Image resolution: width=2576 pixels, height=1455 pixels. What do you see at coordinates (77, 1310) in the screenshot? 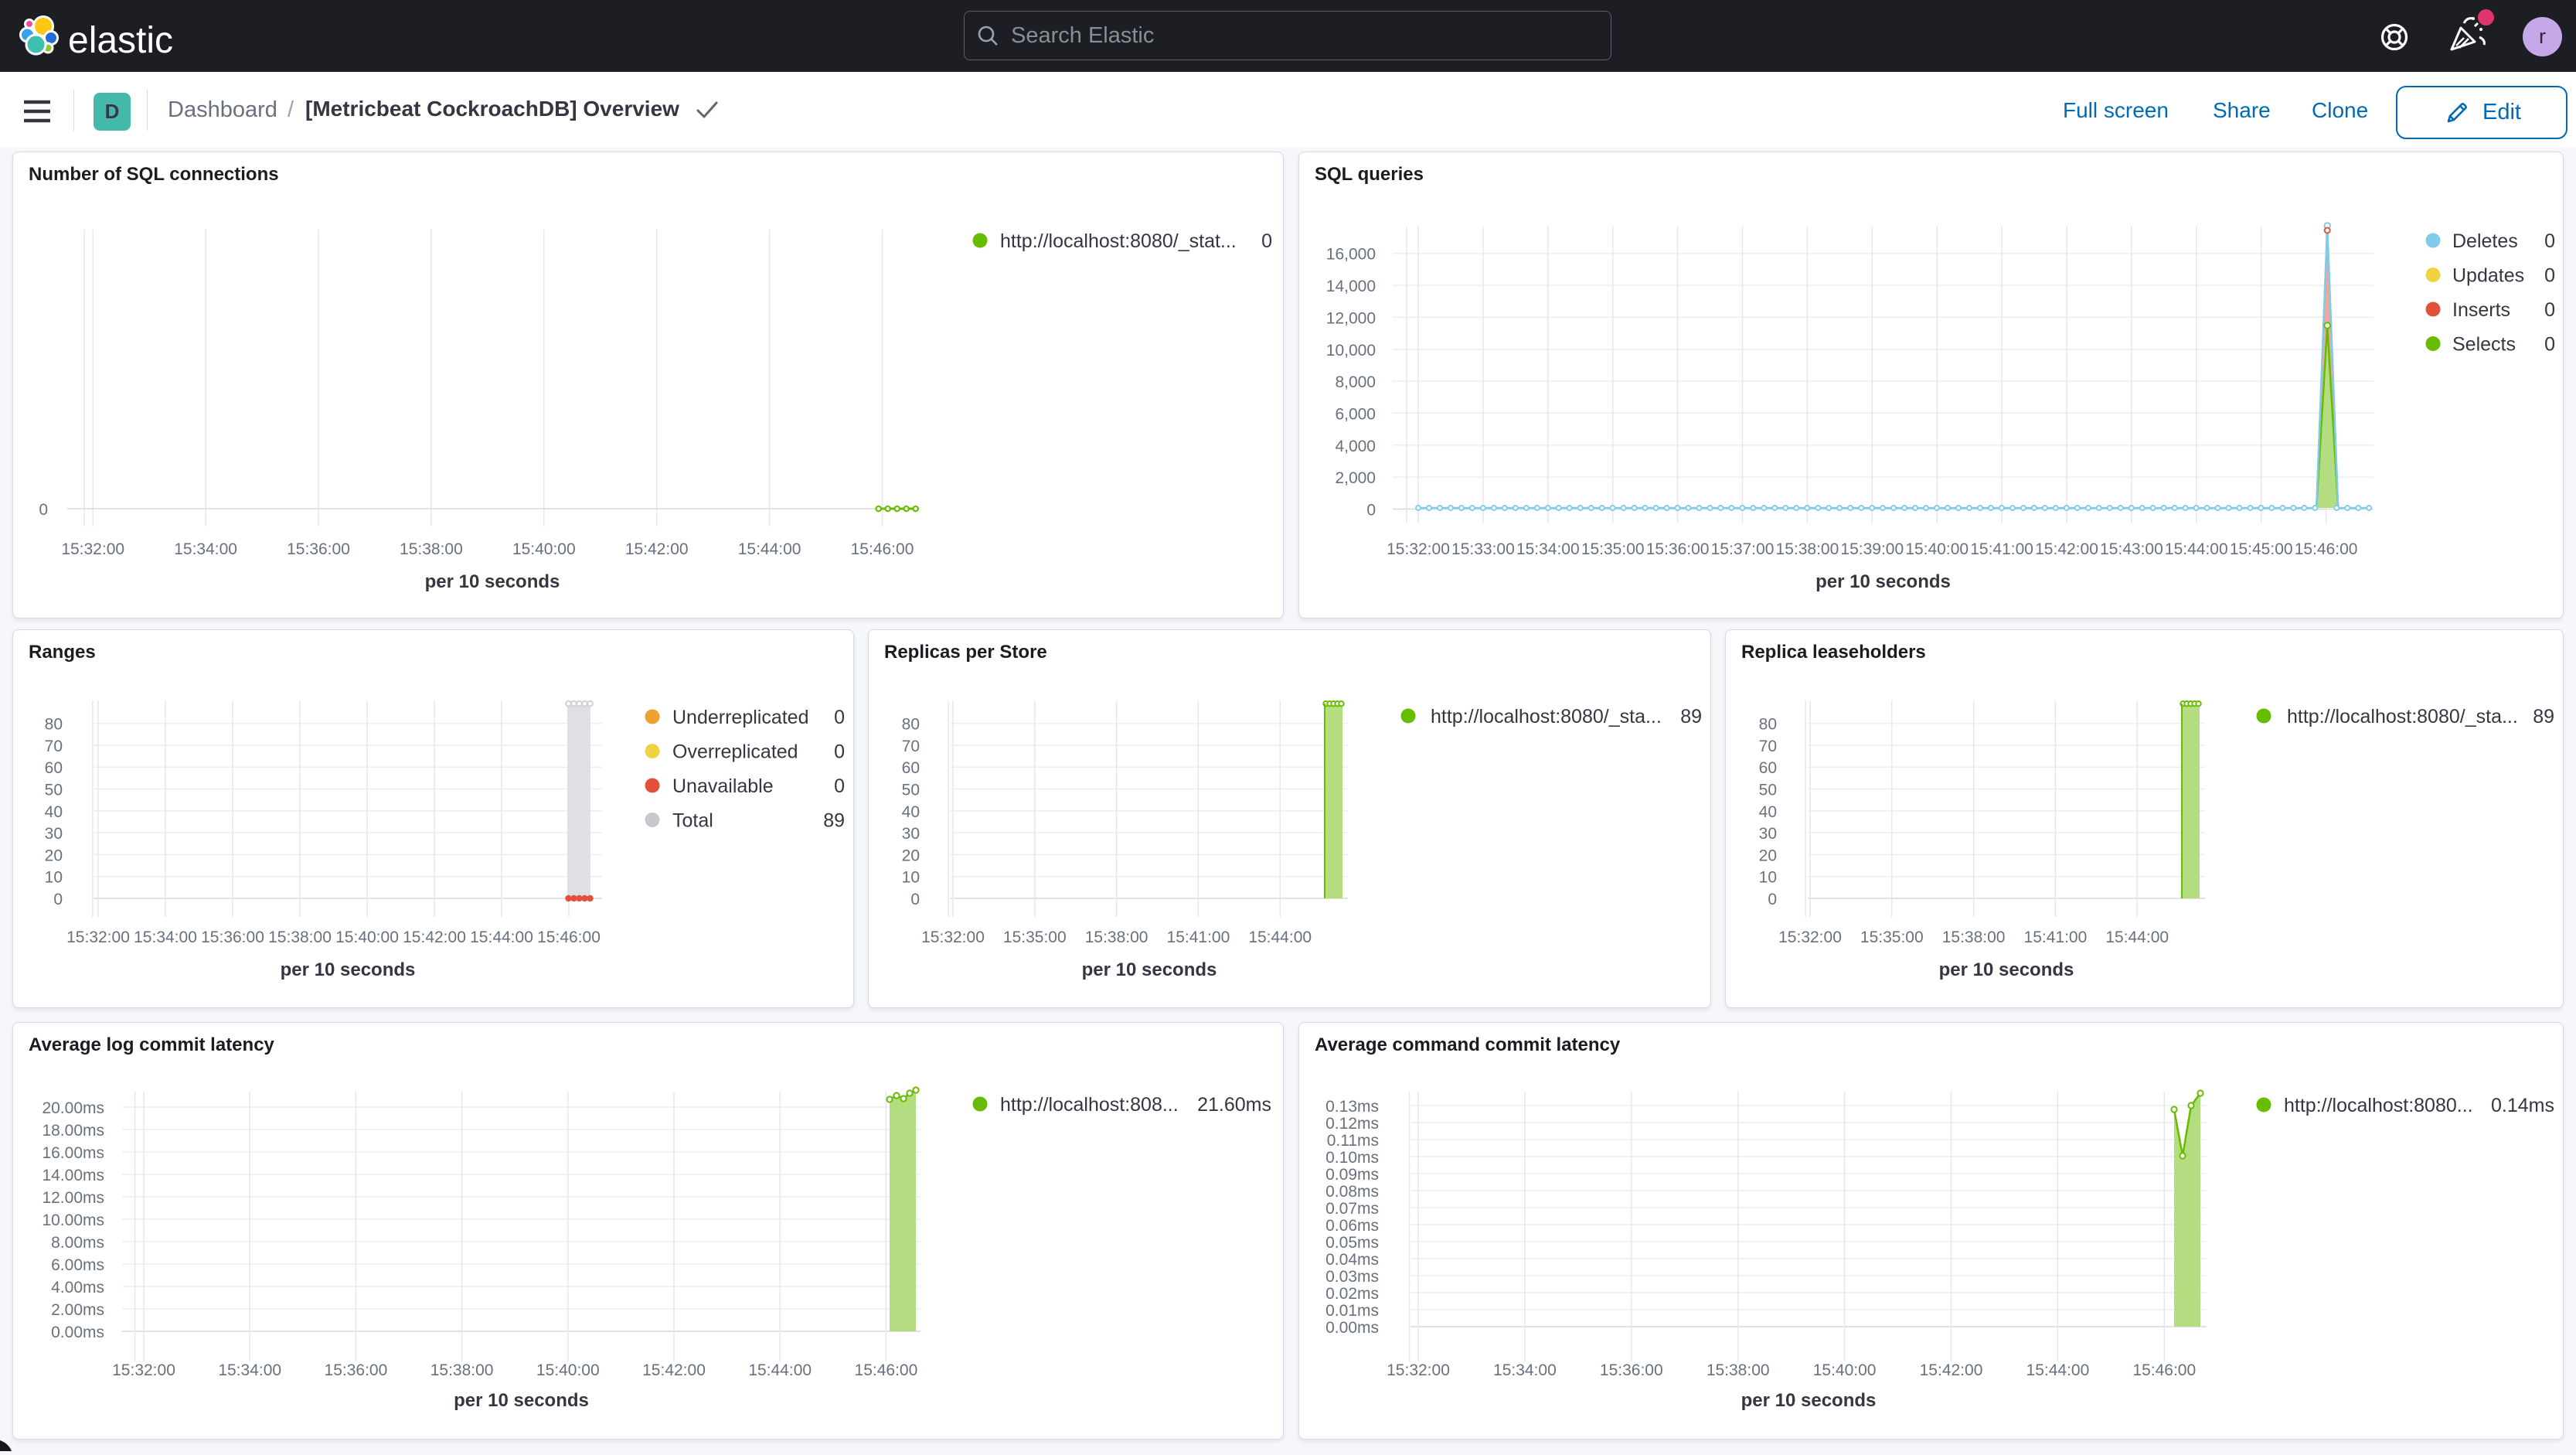
I see `svg-text: 2.00ms` at bounding box center [77, 1310].